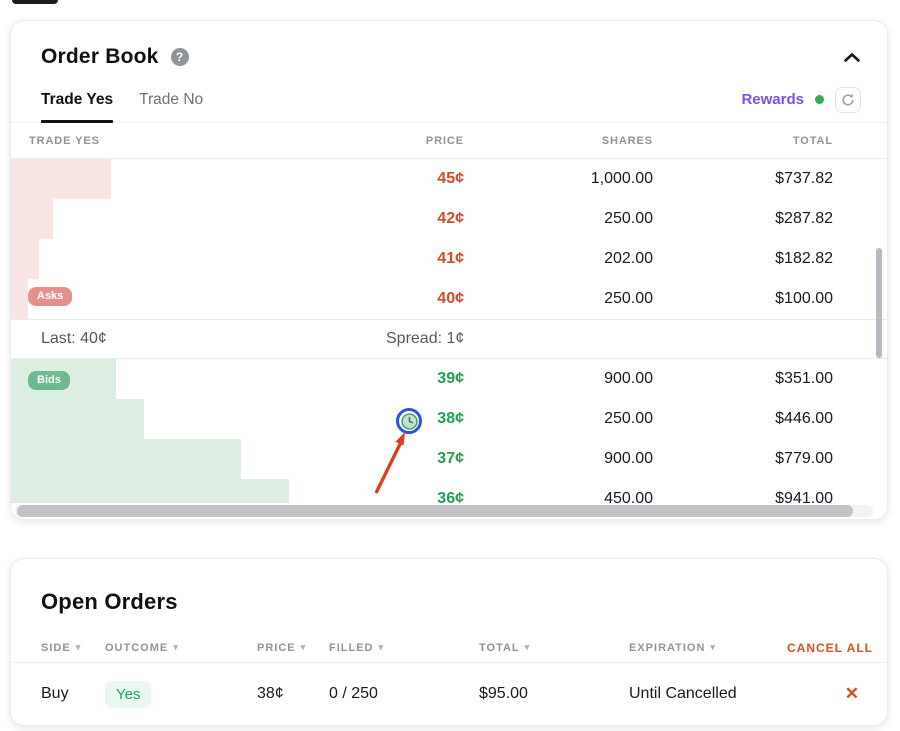 This screenshot has width=900, height=731. What do you see at coordinates (505, 647) in the screenshot?
I see `column-header-total: TOTAL ▾` at bounding box center [505, 647].